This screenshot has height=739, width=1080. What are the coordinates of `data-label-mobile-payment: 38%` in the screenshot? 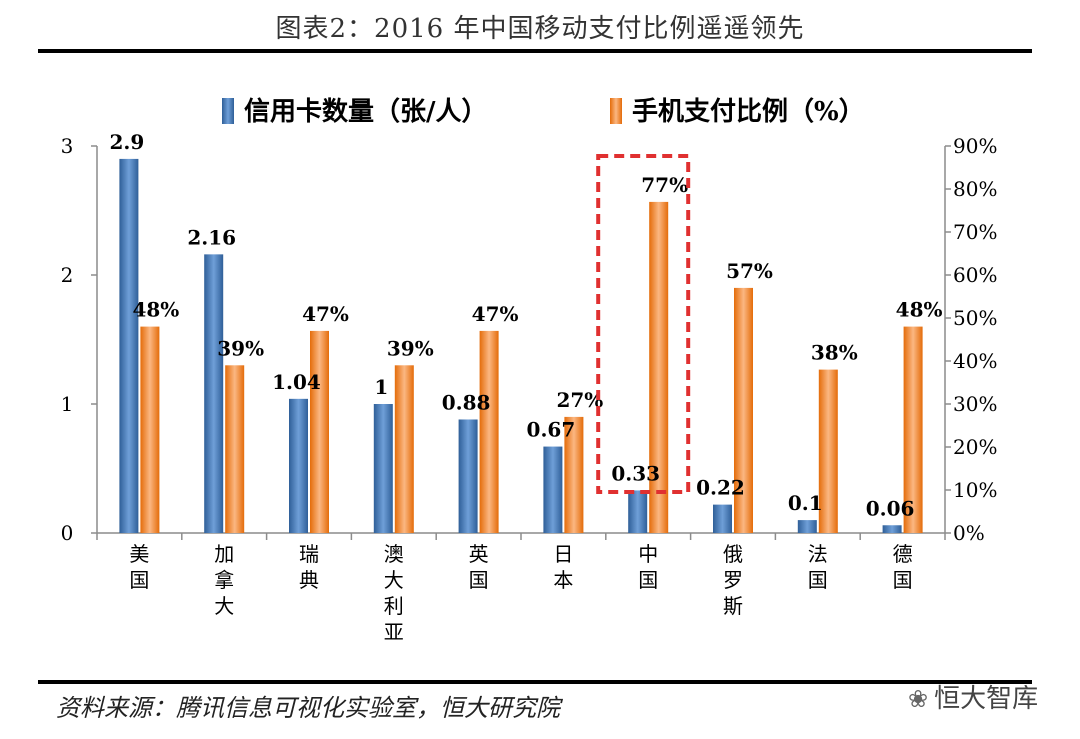 It's located at (834, 353).